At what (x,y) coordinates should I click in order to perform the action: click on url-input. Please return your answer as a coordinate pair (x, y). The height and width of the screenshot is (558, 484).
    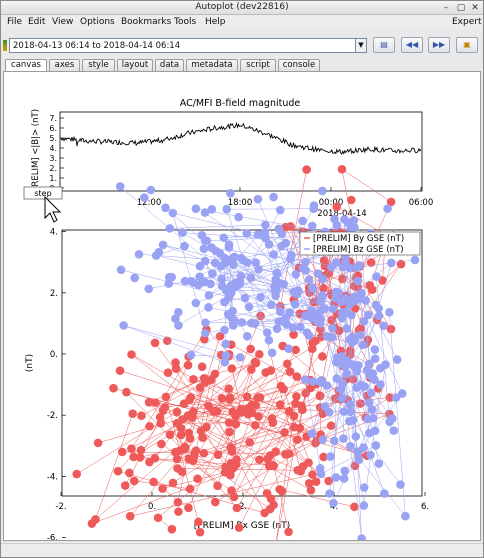
    Looking at the image, I should click on (184, 45).